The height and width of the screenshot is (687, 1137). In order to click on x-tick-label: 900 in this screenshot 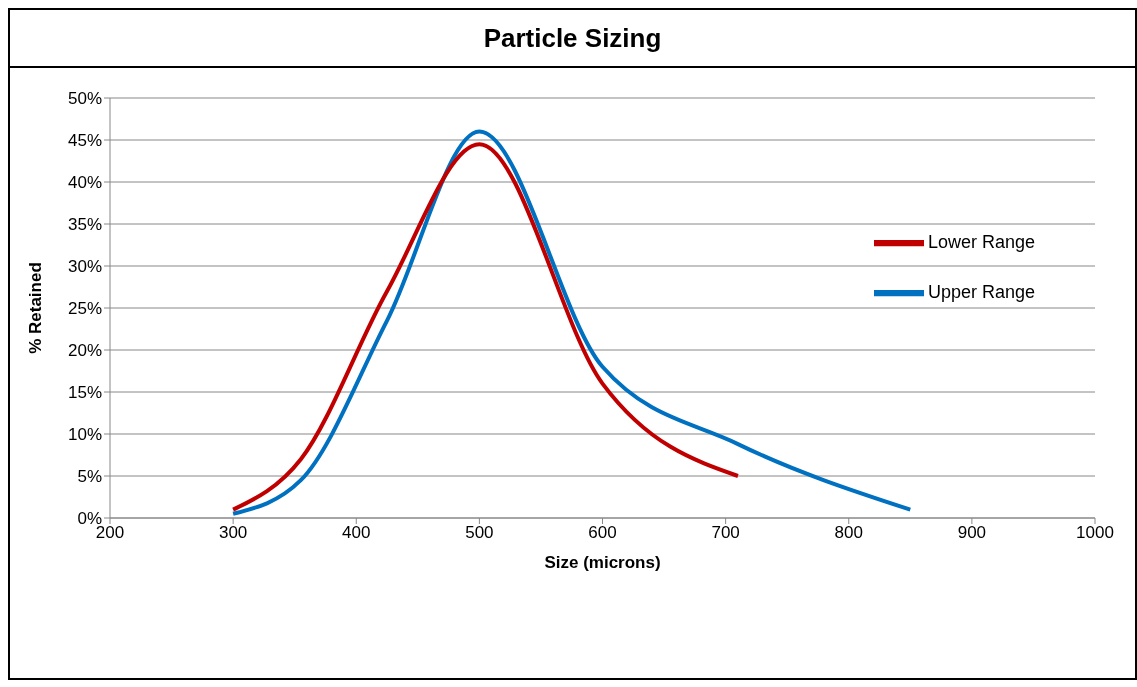, I will do `click(972, 533)`.